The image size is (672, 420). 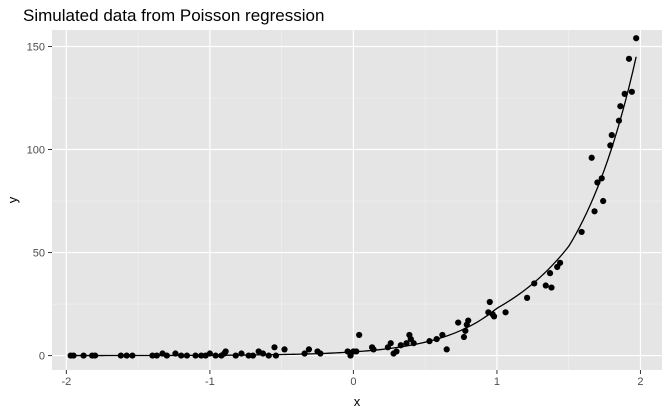 What do you see at coordinates (497, 382) in the screenshot?
I see `x-tick-label: 1` at bounding box center [497, 382].